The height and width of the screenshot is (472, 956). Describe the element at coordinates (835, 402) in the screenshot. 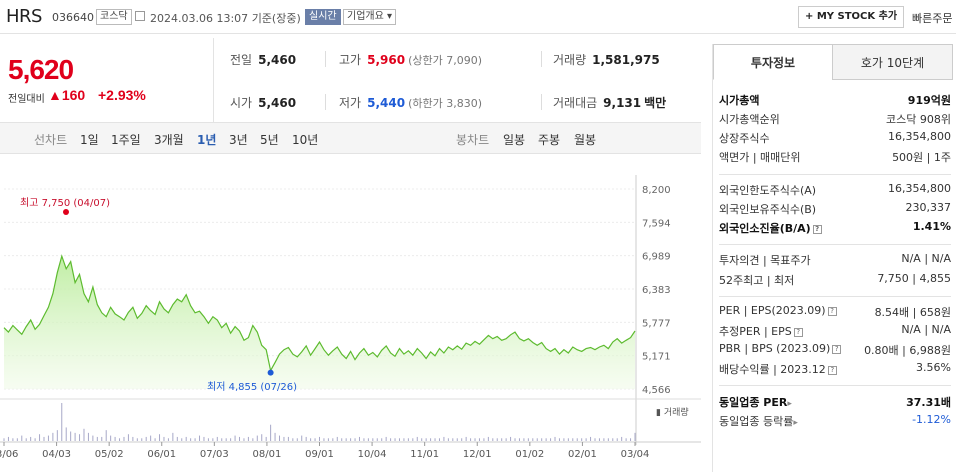

I see `industry-per-row: 동일업종 PER▸ 37.31배` at that location.